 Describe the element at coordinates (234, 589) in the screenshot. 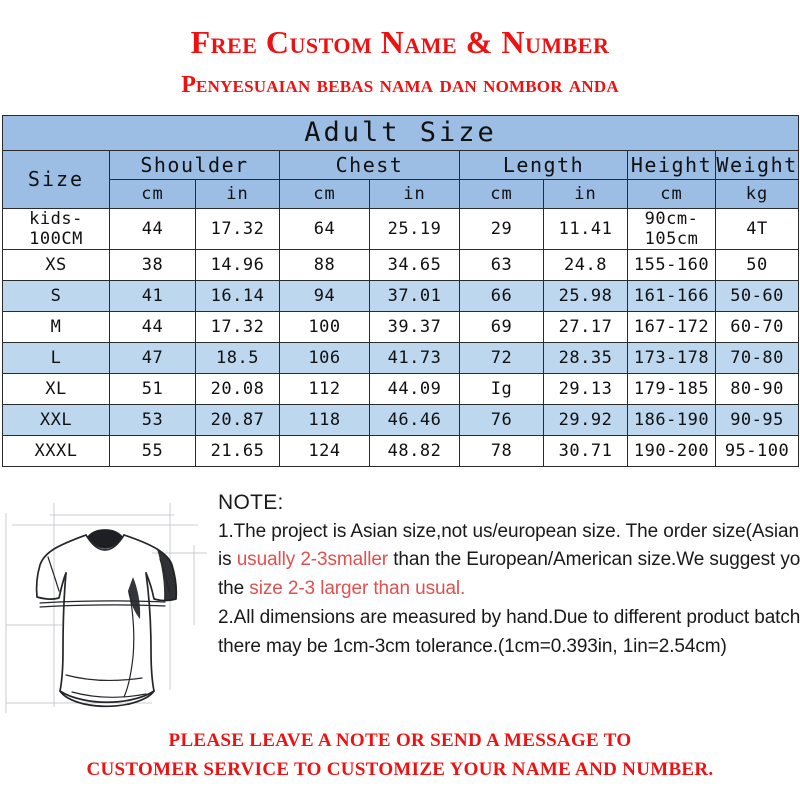

I see `note-line-3-prefix: the` at that location.